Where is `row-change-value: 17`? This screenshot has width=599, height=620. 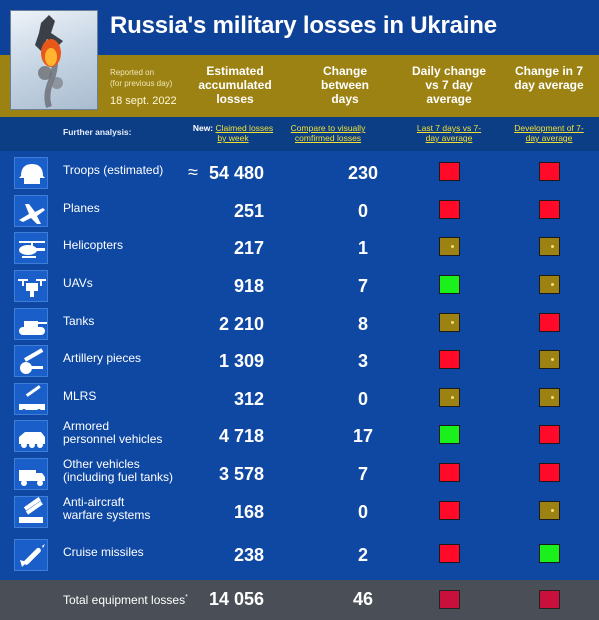 row-change-value: 17 is located at coordinates (363, 436).